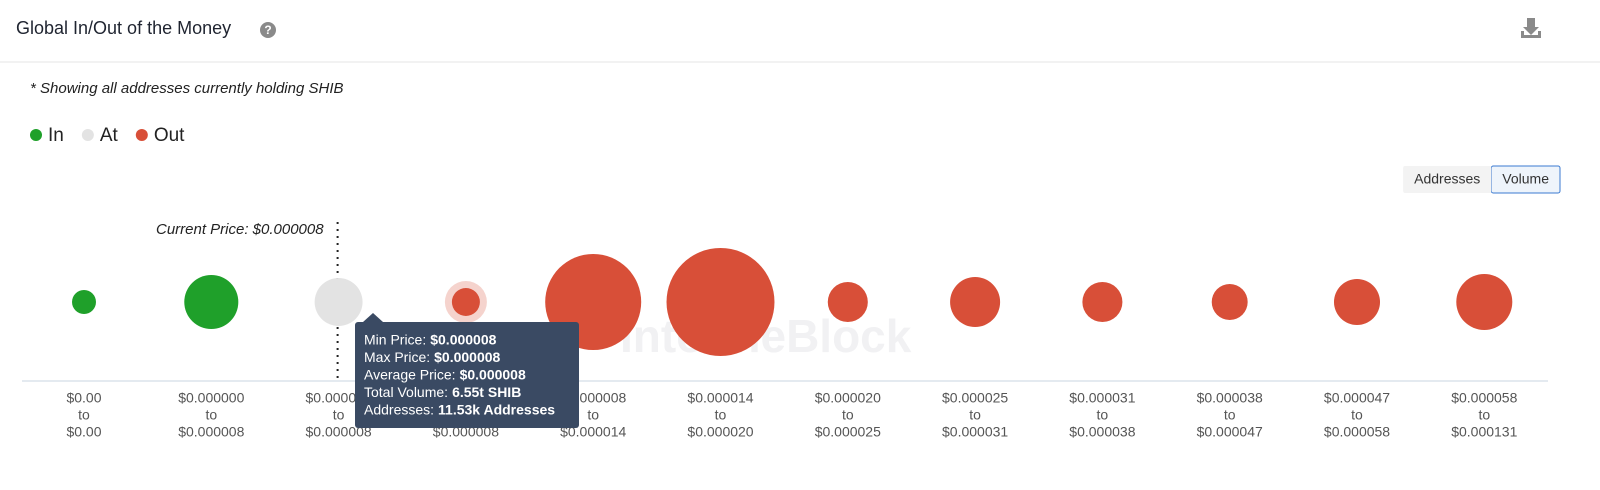 The image size is (1600, 490). I want to click on toggle-button: Volume, so click(1525, 179).